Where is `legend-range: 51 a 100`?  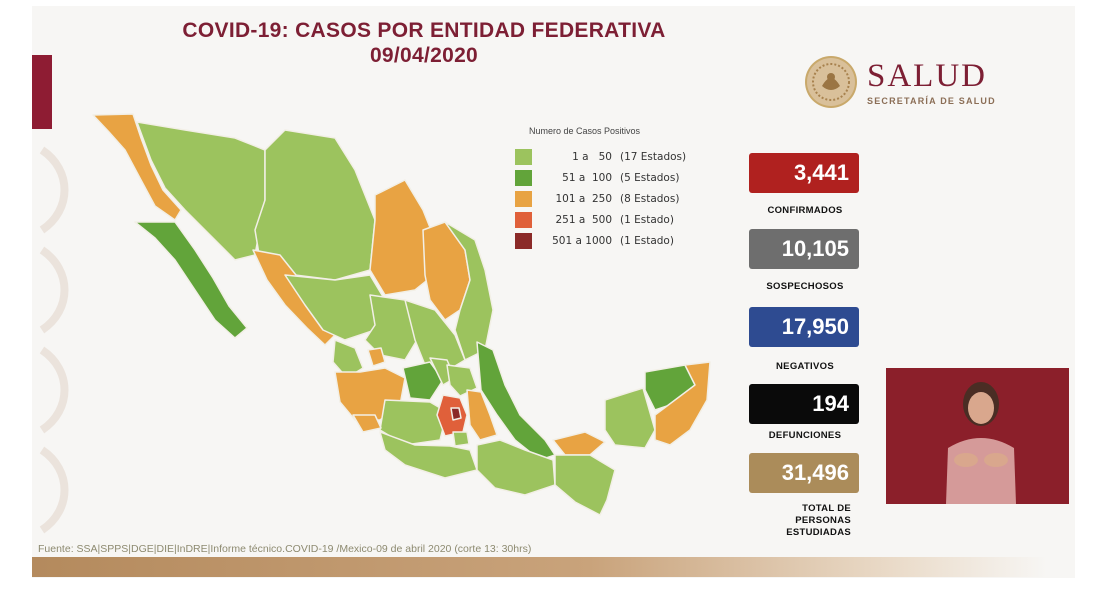
legend-range: 51 a 100 is located at coordinates (585, 177).